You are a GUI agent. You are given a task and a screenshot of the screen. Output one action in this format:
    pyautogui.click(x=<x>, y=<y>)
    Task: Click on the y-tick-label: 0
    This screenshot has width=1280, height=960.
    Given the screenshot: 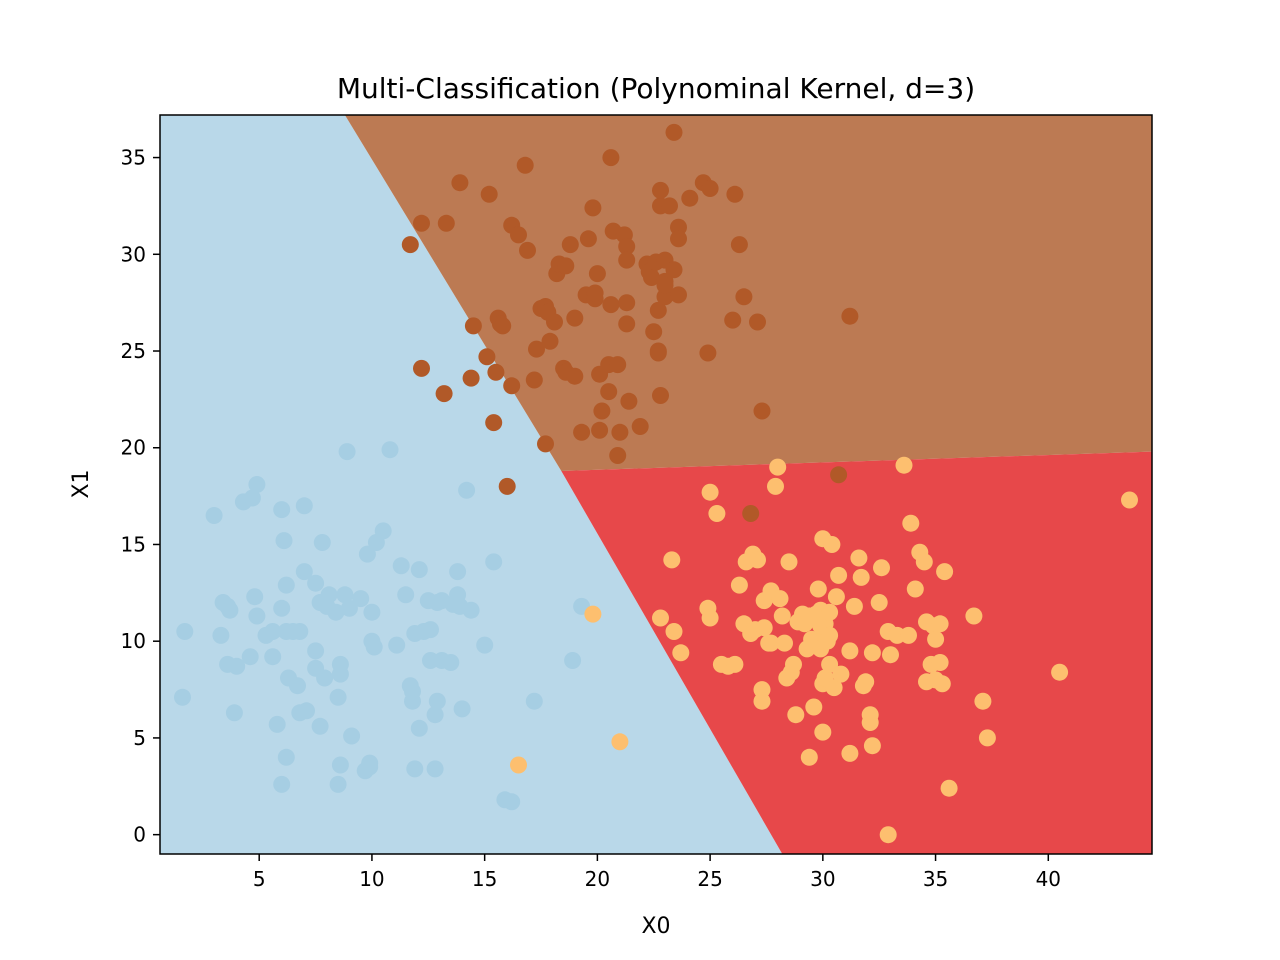 What is the action you would take?
    pyautogui.click(x=139, y=835)
    